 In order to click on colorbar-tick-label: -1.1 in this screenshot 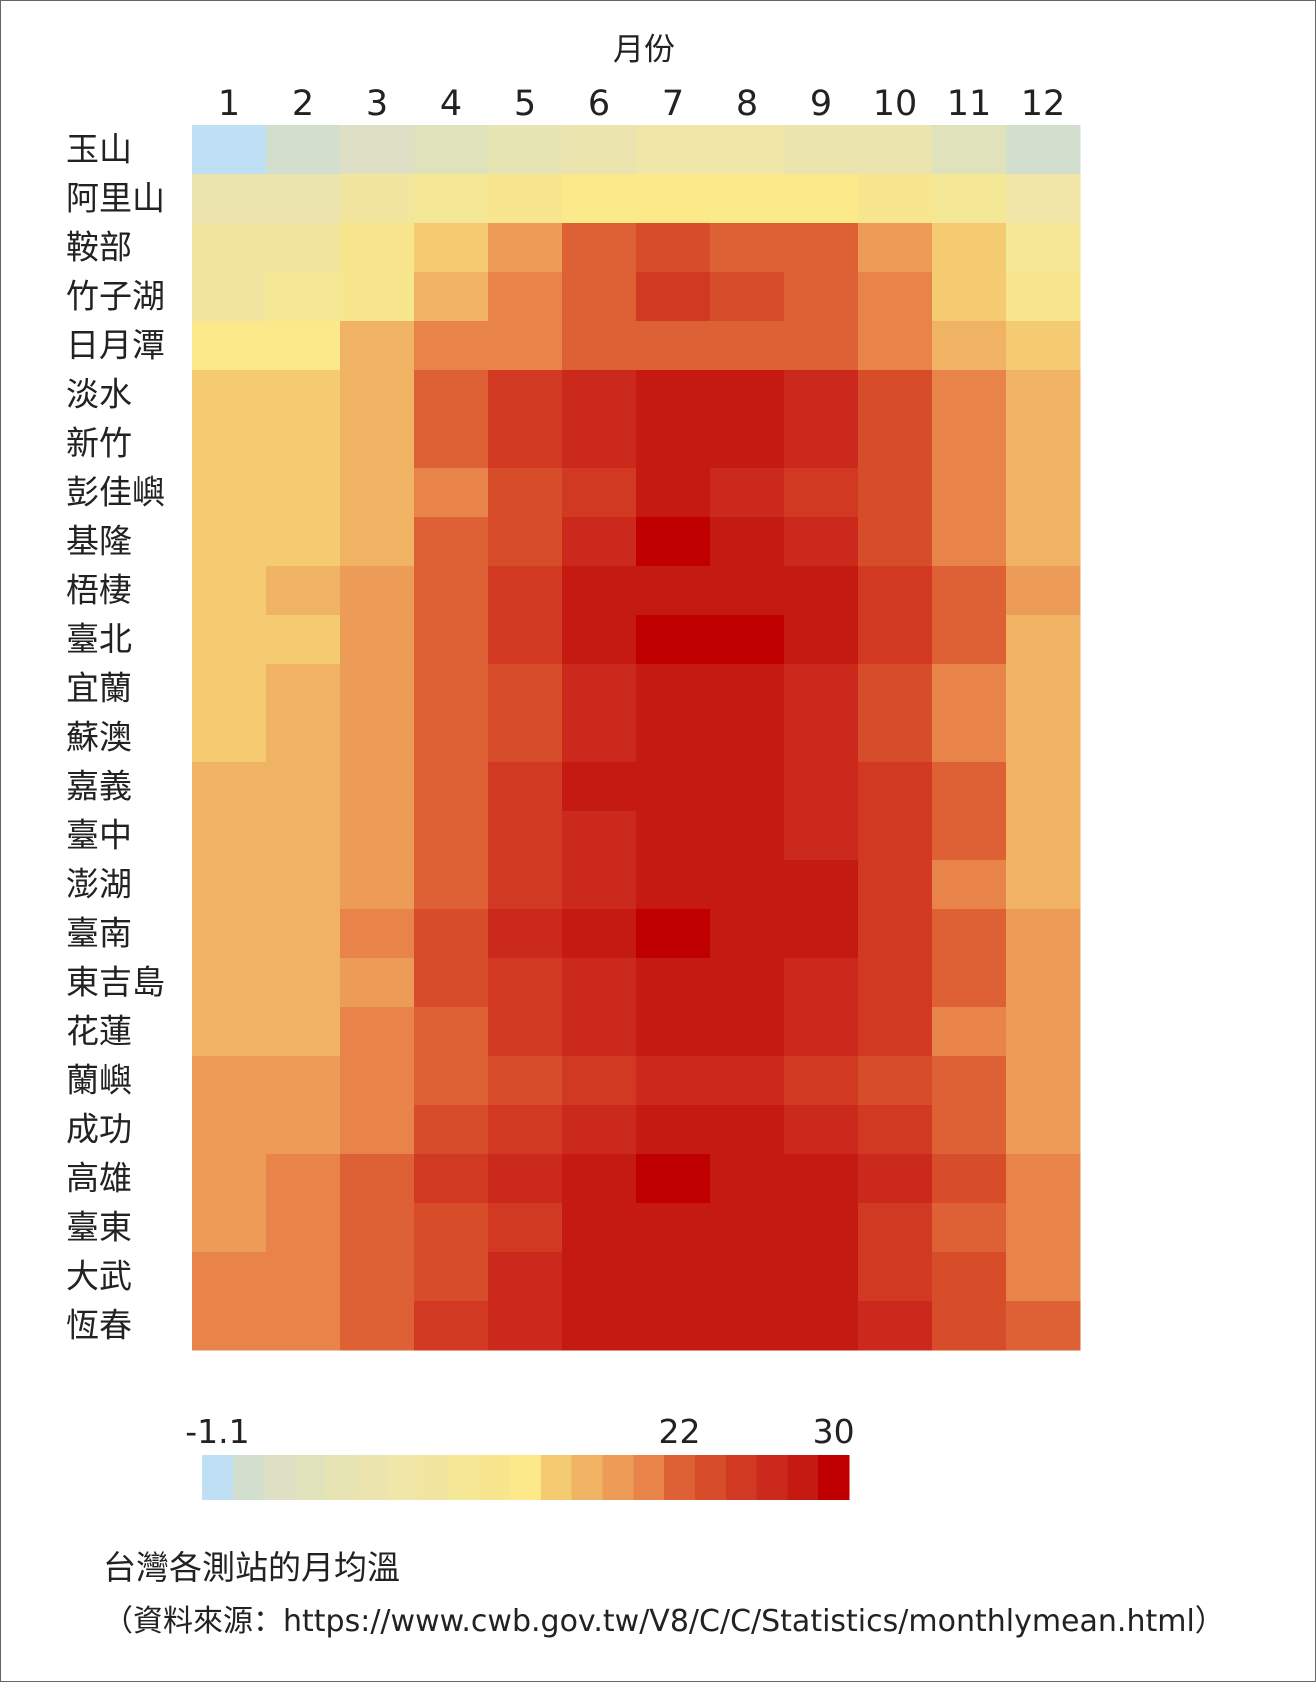, I will do `click(217, 1431)`.